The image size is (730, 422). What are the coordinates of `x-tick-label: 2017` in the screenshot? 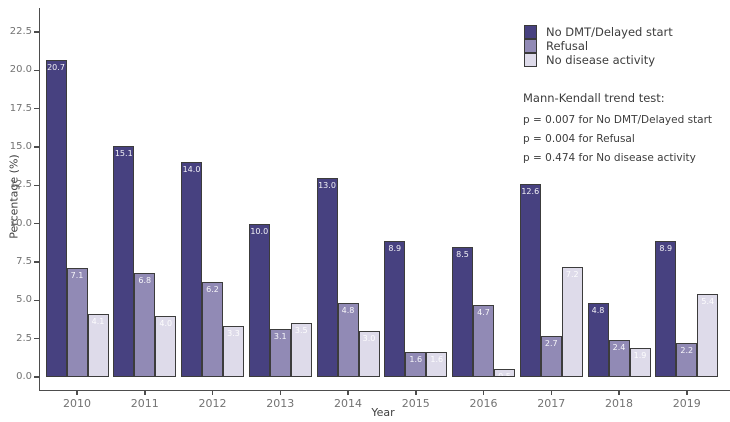 It's located at (551, 403).